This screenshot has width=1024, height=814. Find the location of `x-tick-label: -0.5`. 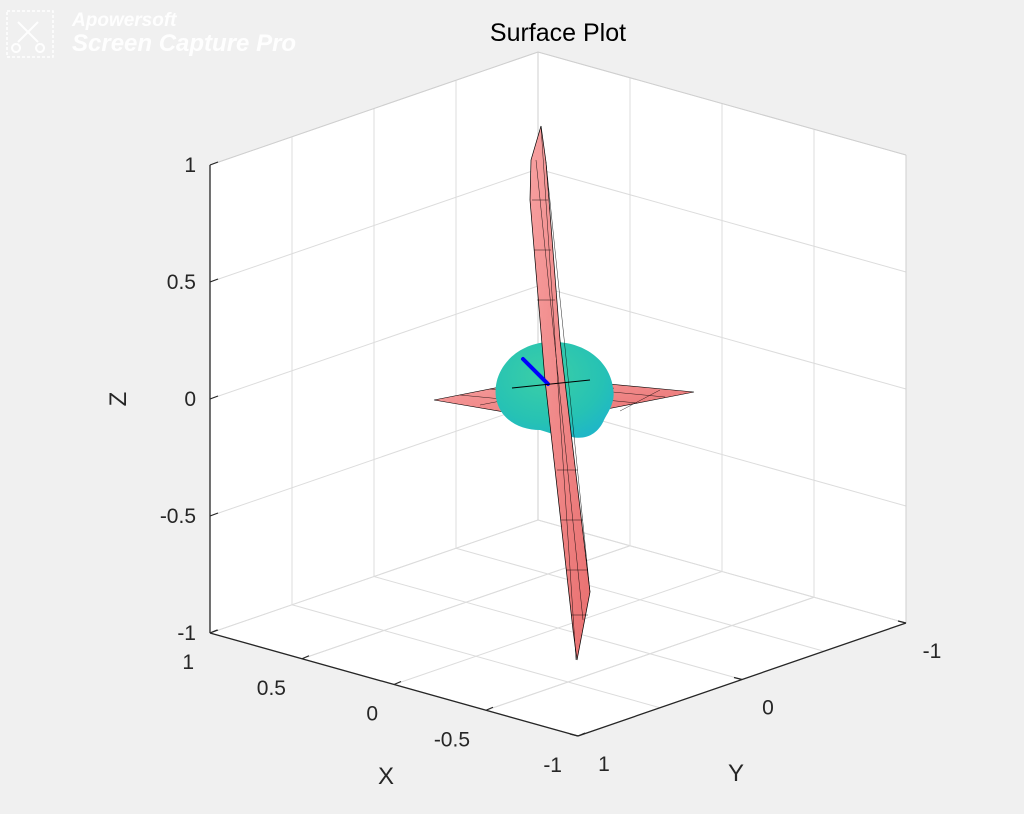

x-tick-label: -0.5 is located at coordinates (452, 739).